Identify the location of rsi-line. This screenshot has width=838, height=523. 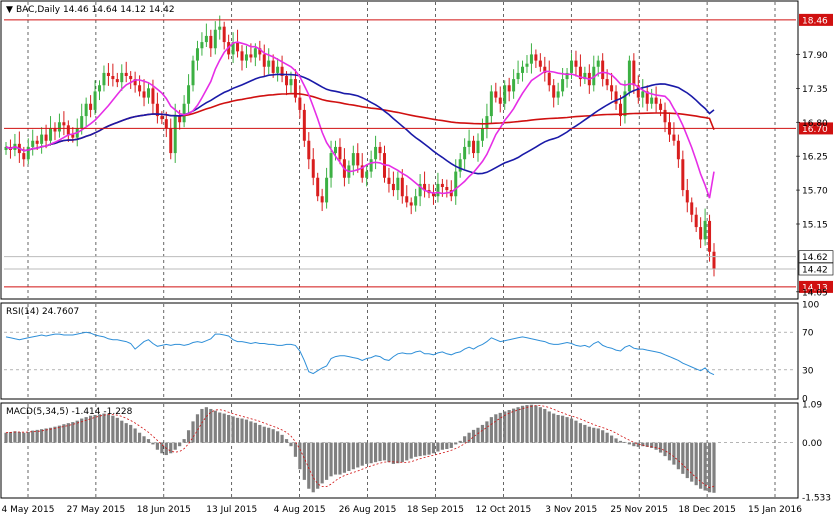
(360, 353).